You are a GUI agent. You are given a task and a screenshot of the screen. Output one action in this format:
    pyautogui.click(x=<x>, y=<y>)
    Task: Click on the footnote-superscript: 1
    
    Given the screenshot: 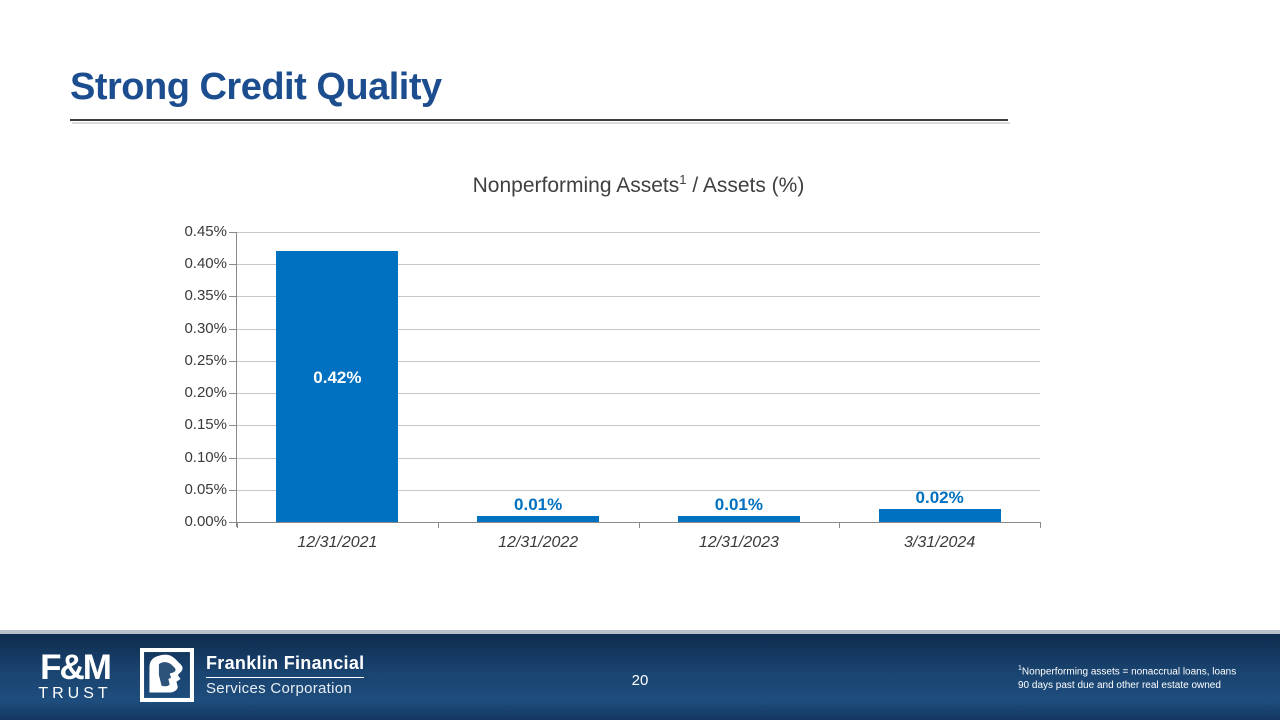 What is the action you would take?
    pyautogui.click(x=1020, y=668)
    